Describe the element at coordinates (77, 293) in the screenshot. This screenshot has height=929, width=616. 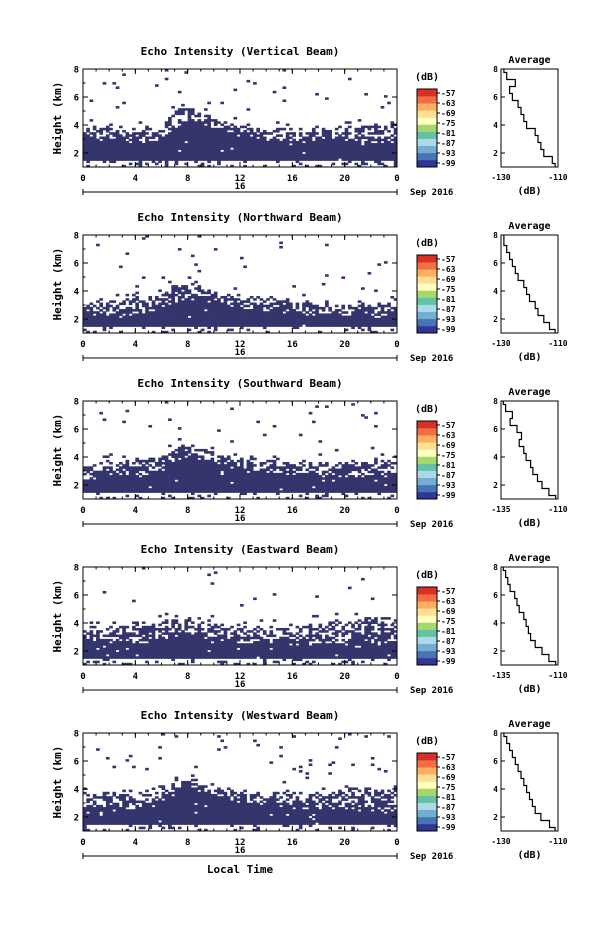
I see `y-tick-label: 4` at that location.